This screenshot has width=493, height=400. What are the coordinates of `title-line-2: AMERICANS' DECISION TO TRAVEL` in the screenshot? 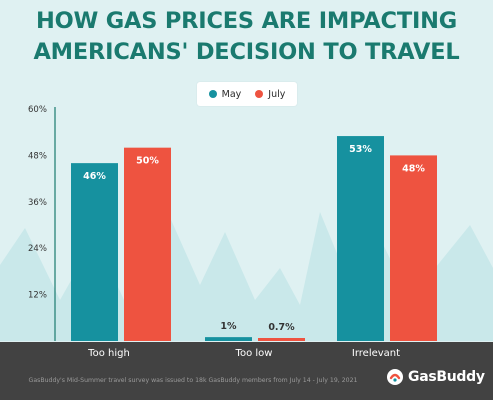 It's located at (246, 52).